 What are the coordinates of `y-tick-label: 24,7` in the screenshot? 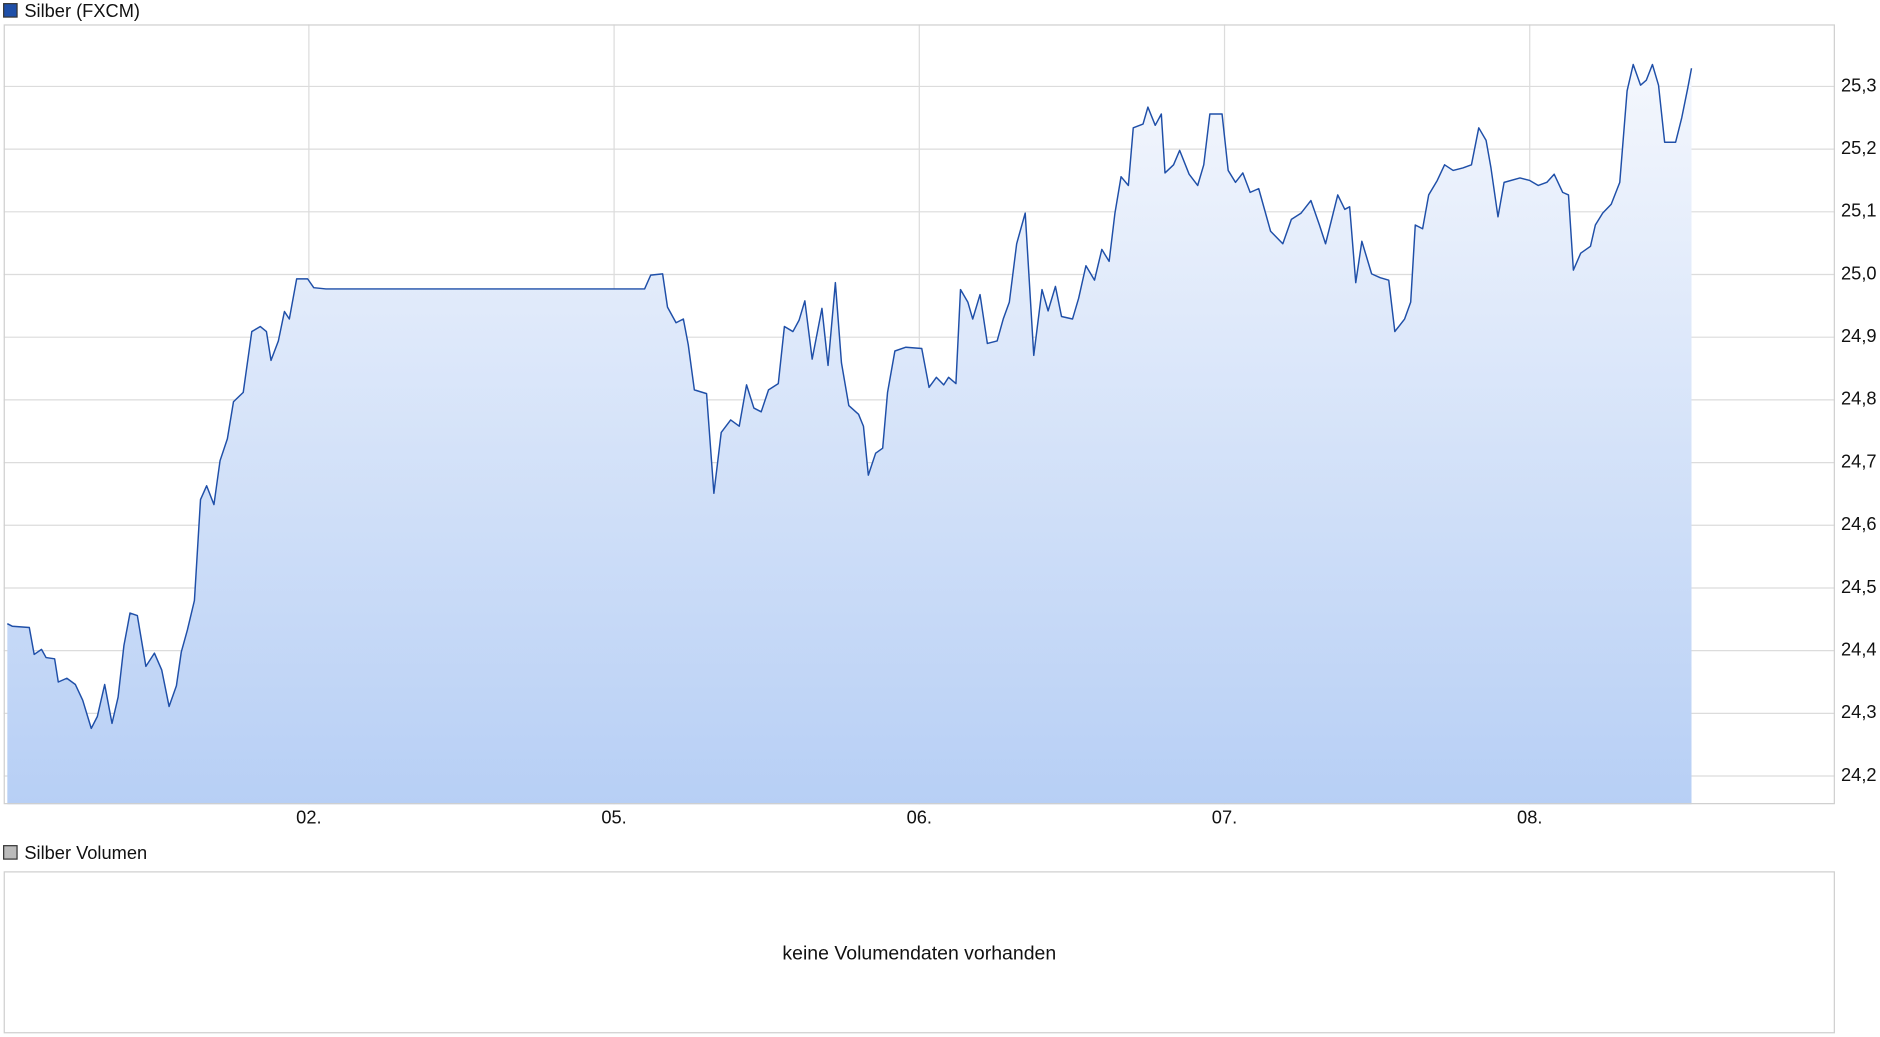 It's located at (1859, 460).